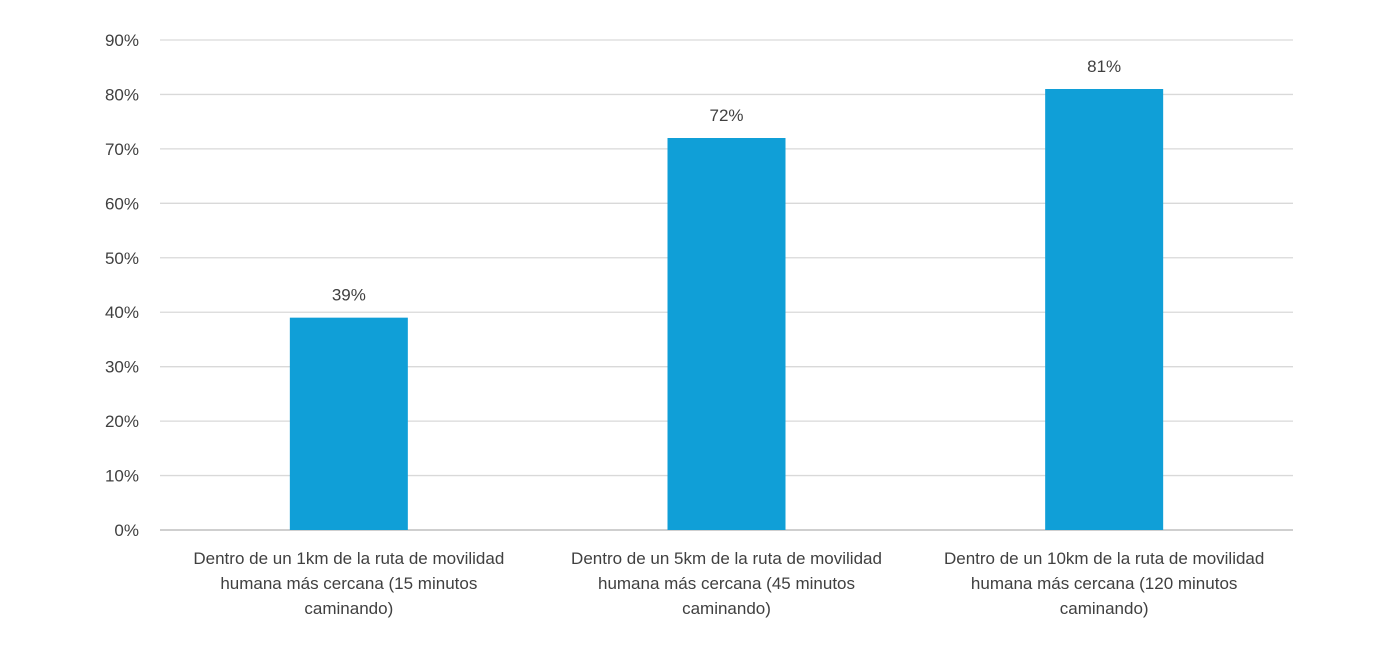 Image resolution: width=1400 pixels, height=655 pixels. Describe the element at coordinates (726, 115) in the screenshot. I see `data-label: 72%` at that location.